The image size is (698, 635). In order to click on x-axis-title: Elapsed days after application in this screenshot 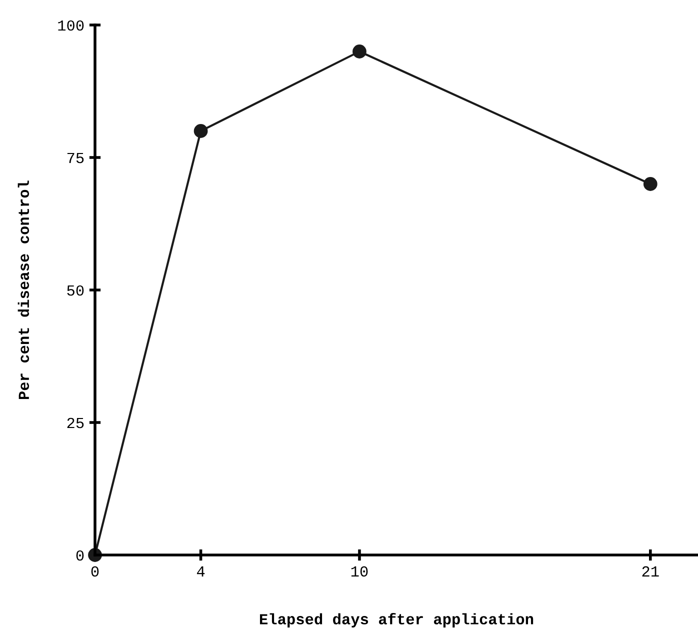, I will do `click(397, 620)`.